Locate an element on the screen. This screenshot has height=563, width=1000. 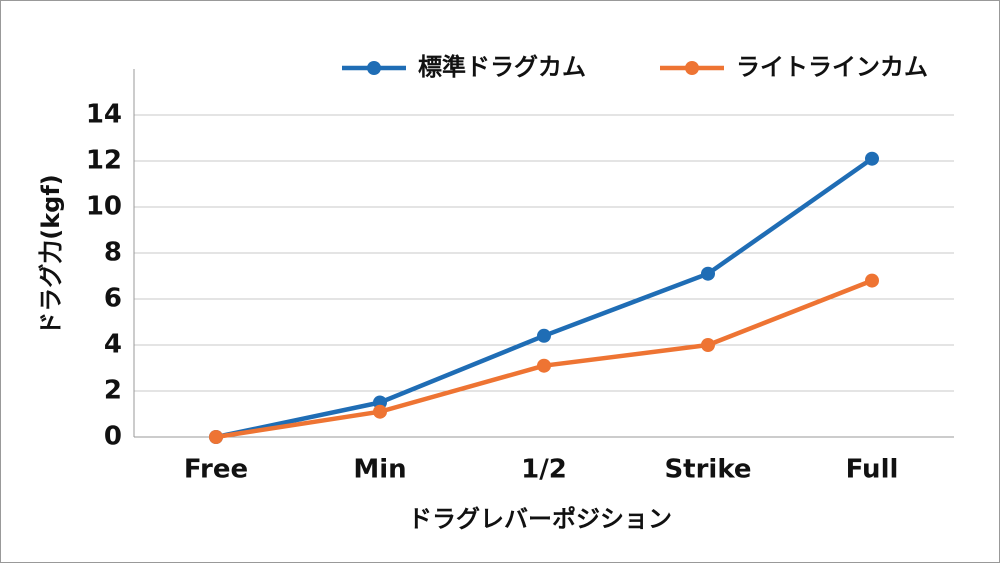
x-tick-label: Min is located at coordinates (379, 470).